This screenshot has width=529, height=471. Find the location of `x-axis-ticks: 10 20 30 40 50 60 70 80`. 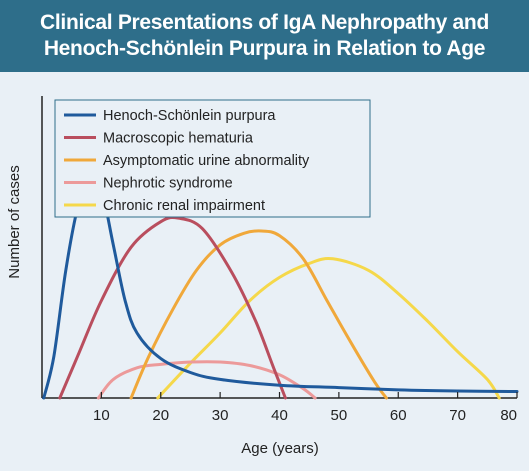

x-axis-ticks: 10 20 30 40 50 60 70 80 is located at coordinates (305, 408).